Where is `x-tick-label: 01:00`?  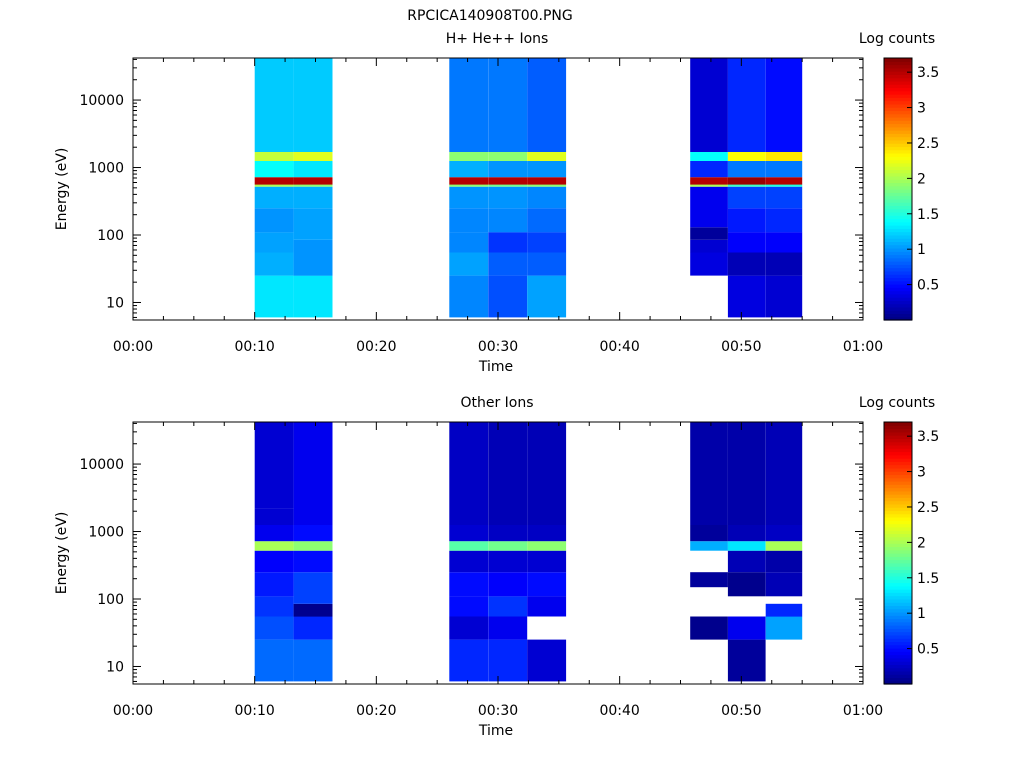 x-tick-label: 01:00 is located at coordinates (863, 347).